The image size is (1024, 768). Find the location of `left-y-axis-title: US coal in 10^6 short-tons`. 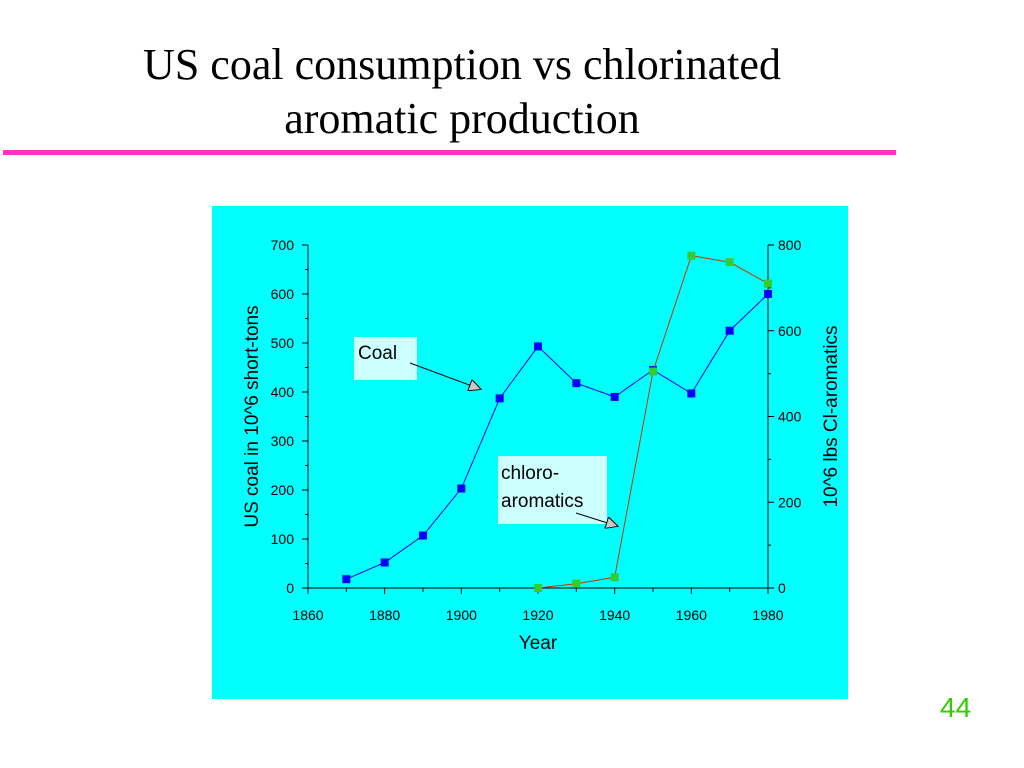

left-y-axis-title: US coal in 10^6 short-tons is located at coordinates (252, 416).